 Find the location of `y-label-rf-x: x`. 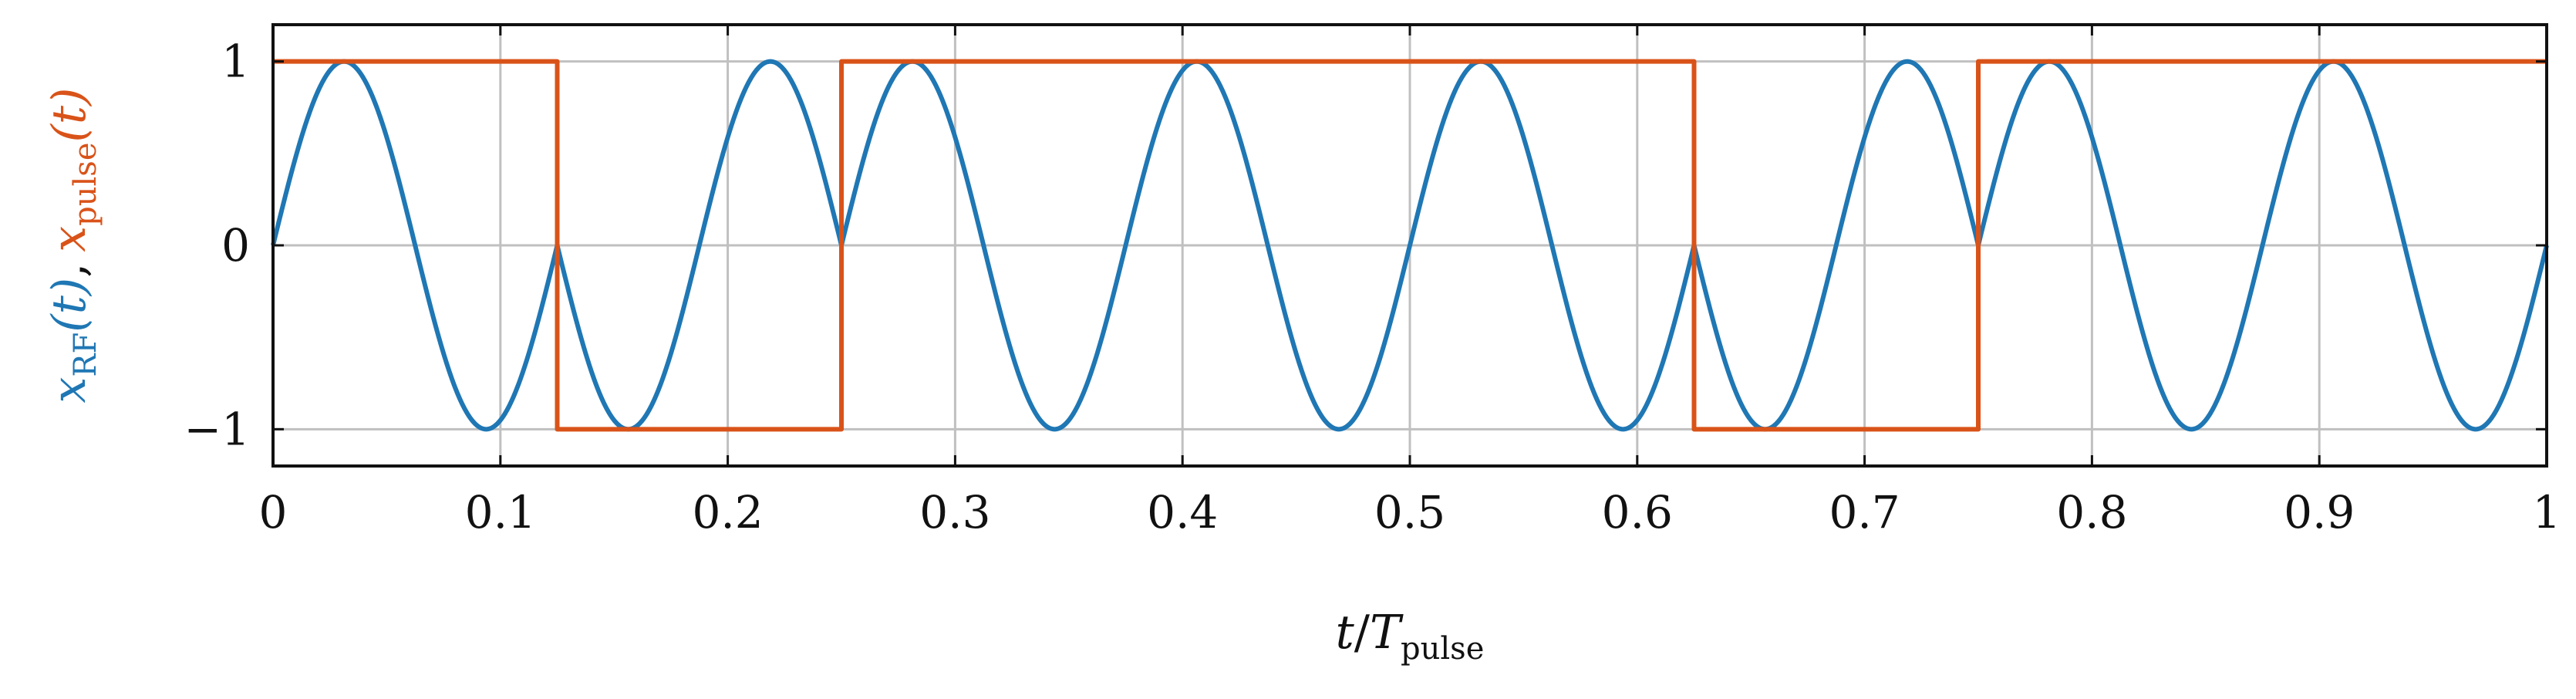

y-label-rf-x: x is located at coordinates (69, 391).